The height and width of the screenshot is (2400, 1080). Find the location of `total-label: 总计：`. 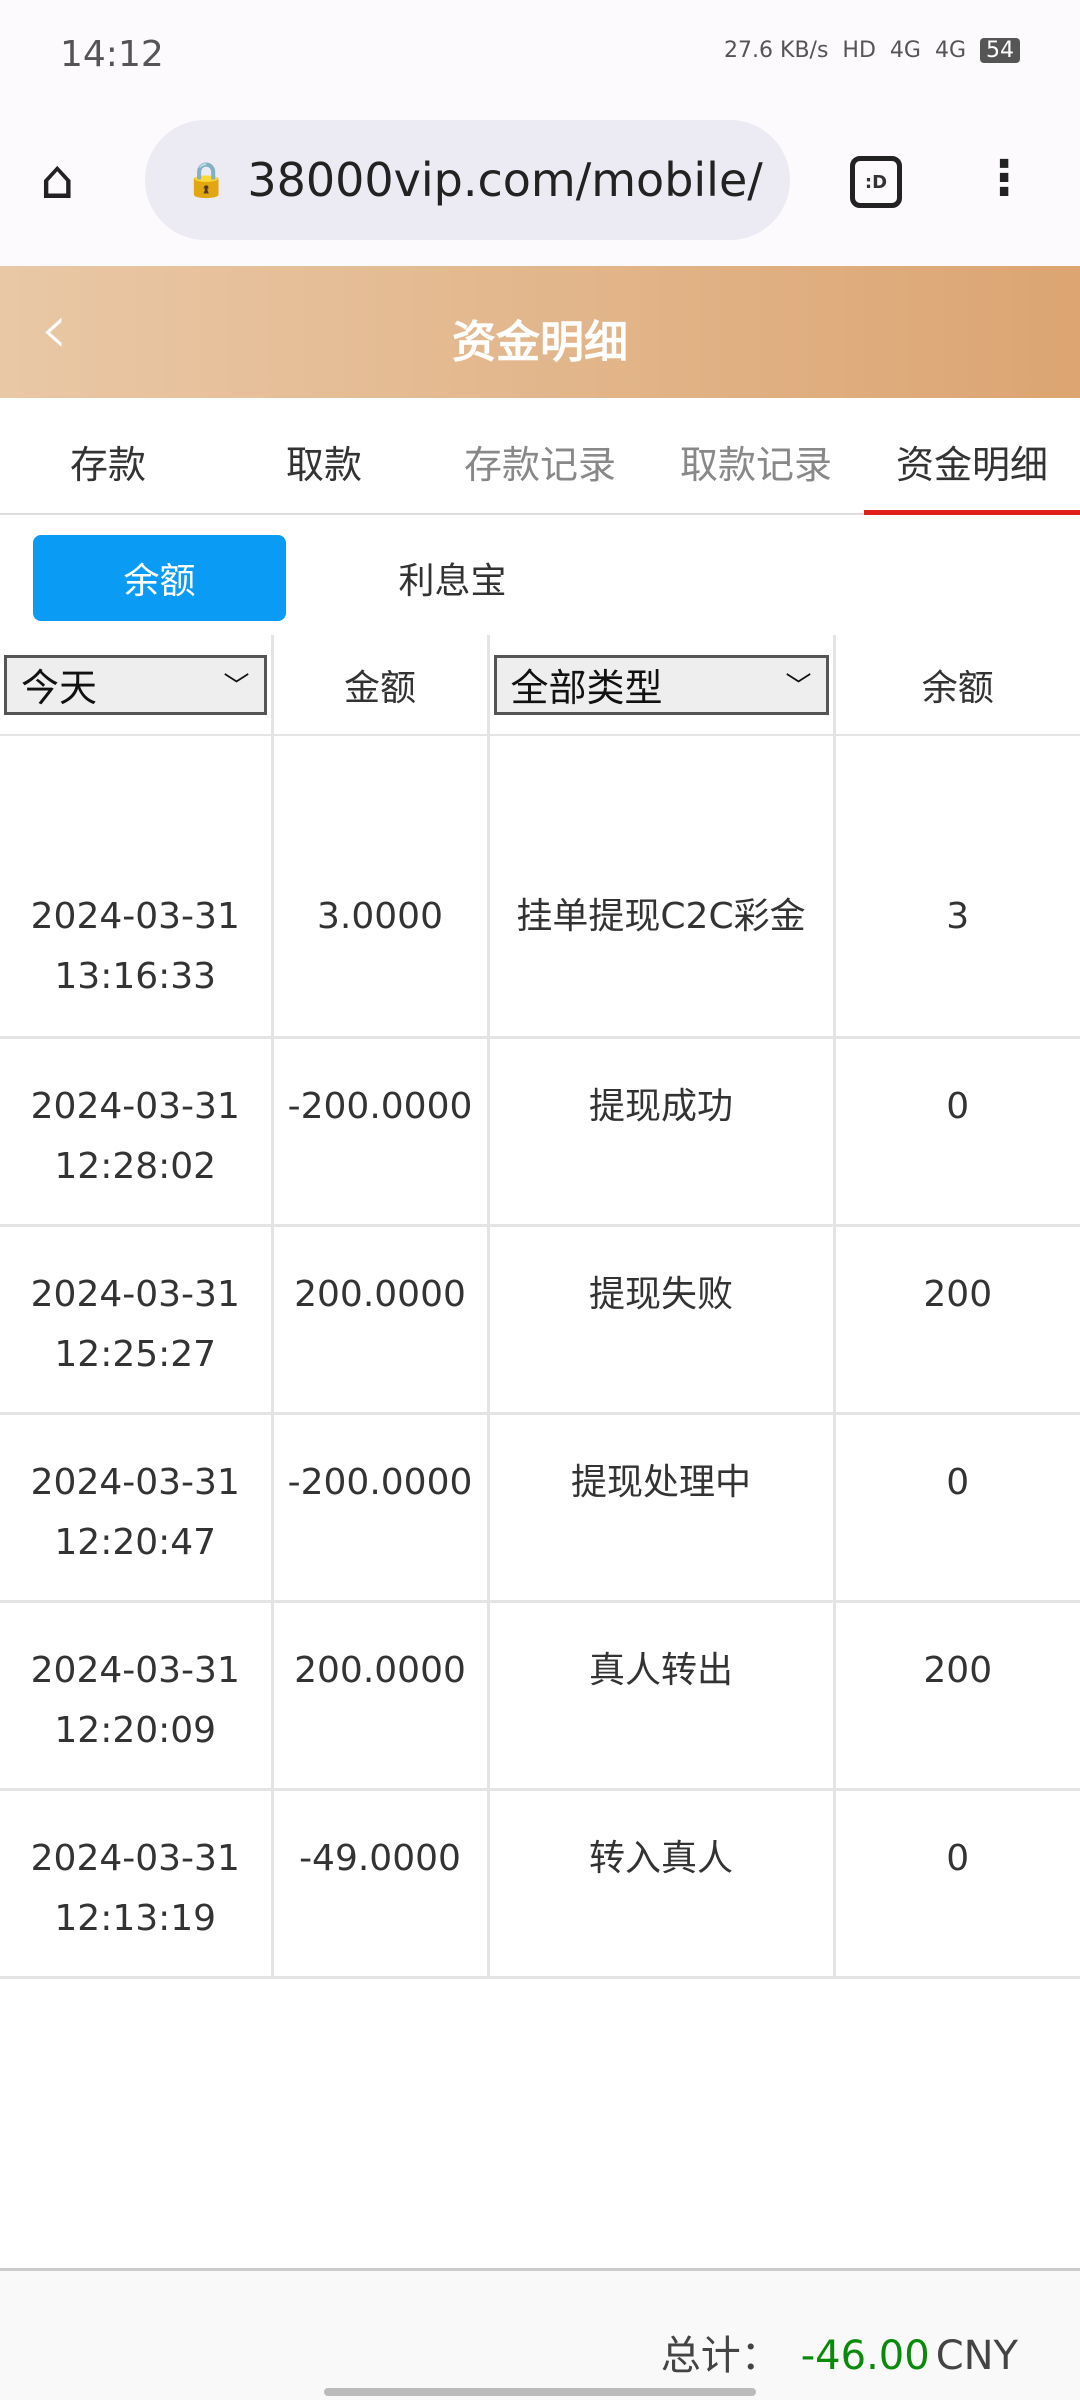

total-label: 总计： is located at coordinates (720, 2356).